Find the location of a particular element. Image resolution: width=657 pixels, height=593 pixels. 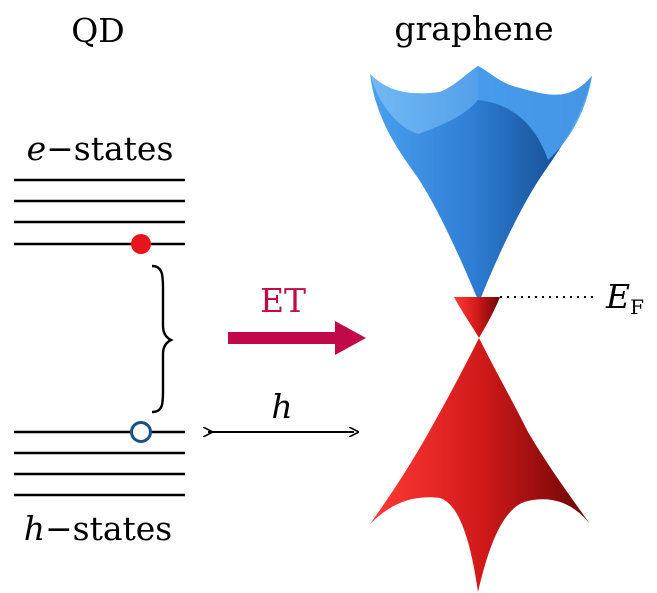

hole-ring is located at coordinates (141, 432).